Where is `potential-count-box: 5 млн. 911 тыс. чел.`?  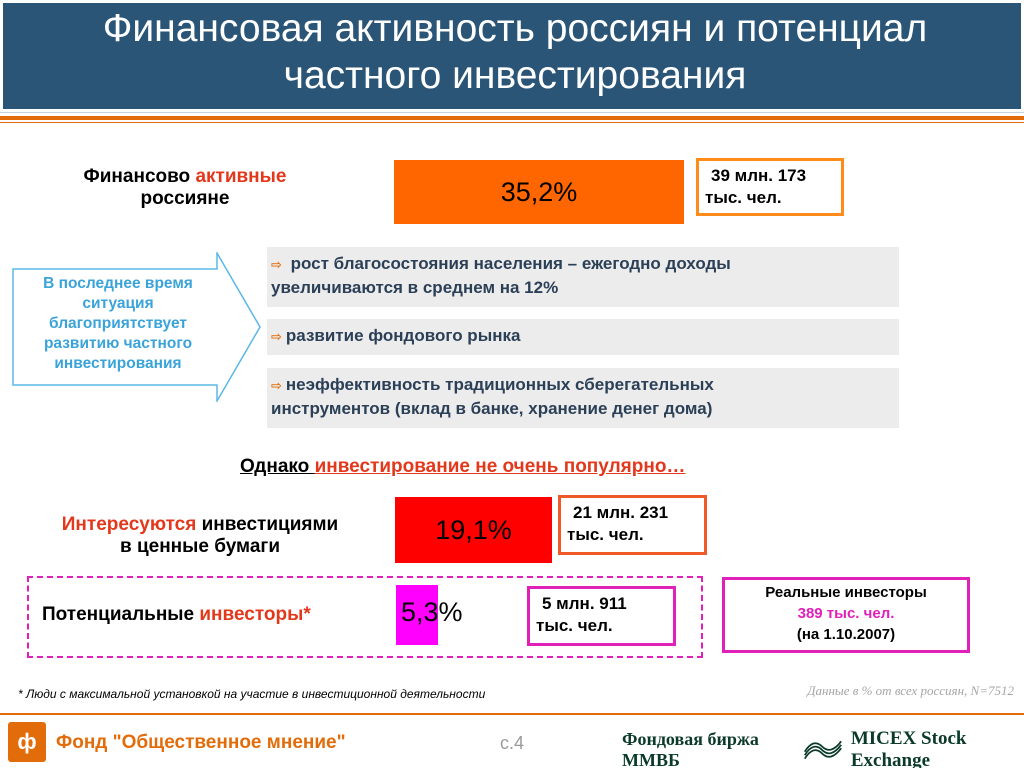 potential-count-box: 5 млн. 911 тыс. чел. is located at coordinates (601, 616).